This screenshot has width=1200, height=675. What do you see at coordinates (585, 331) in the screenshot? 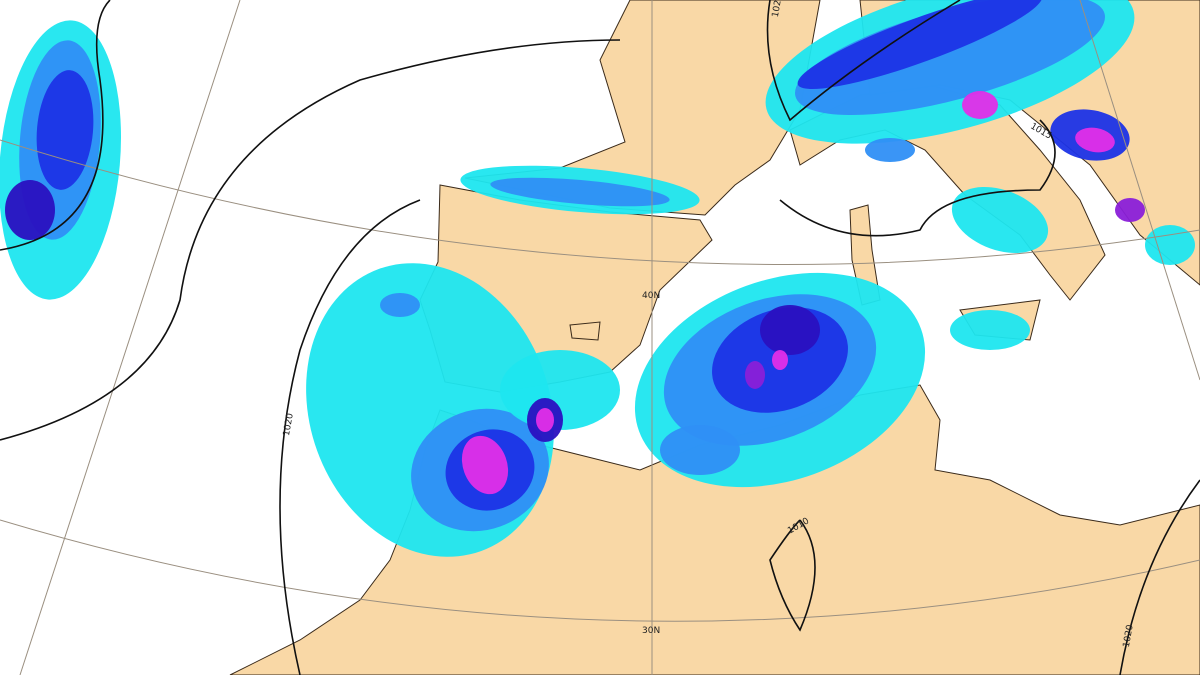
I see `balearics` at bounding box center [585, 331].